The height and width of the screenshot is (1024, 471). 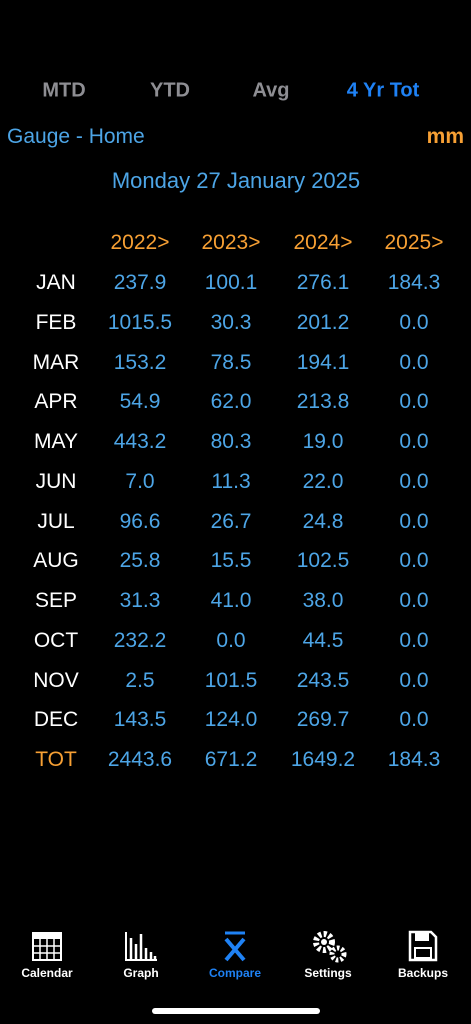 I want to click on graph-icon, so click(x=141, y=946).